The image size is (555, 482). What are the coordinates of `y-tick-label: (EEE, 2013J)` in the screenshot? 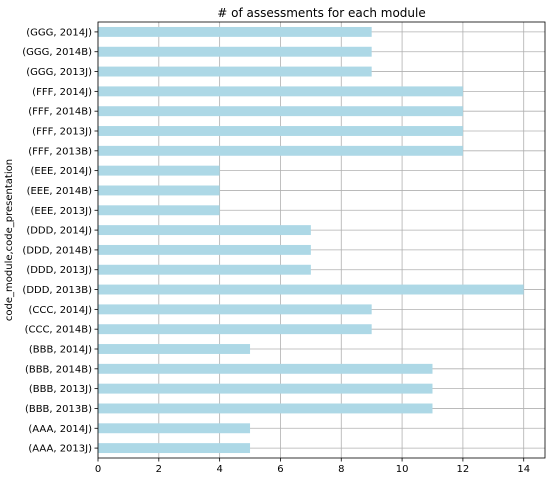 It's located at (61, 211).